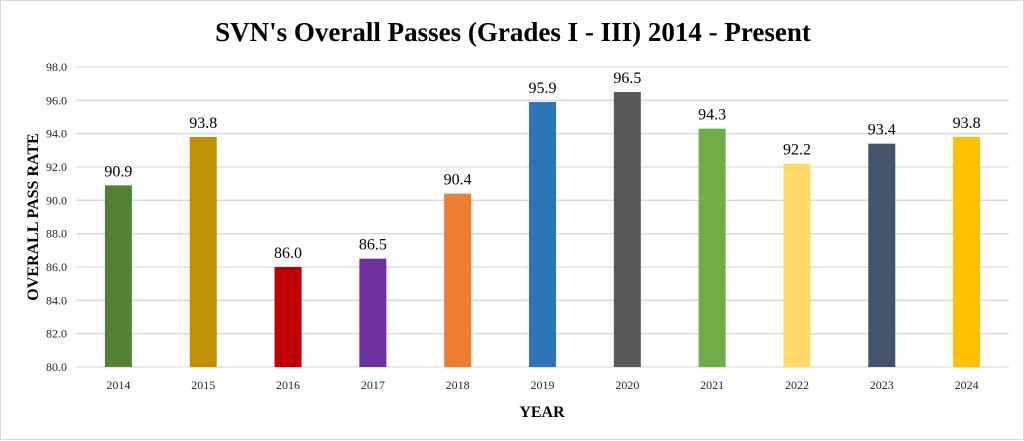  I want to click on y-axis-ticks: 80.0 82.0 84.0 86.0 88.0 90.0 92.0 94.0 96.0 98.0, so click(56, 217).